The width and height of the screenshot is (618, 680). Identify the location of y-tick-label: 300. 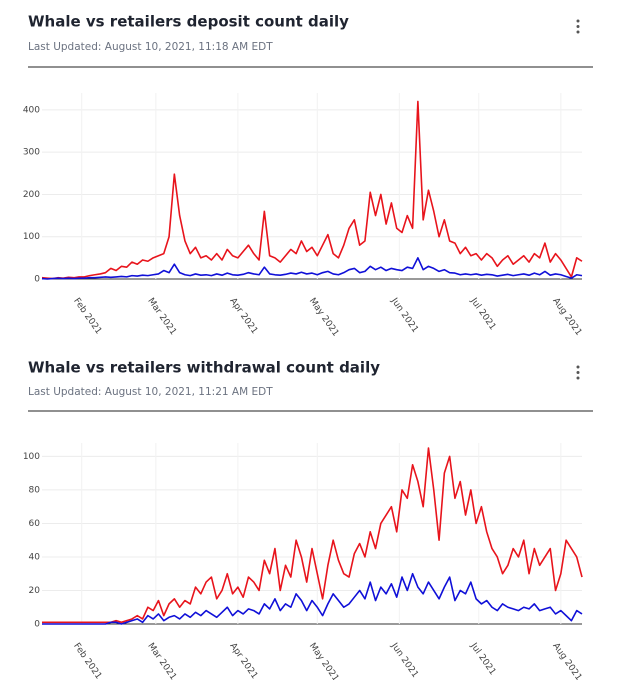
(31, 153).